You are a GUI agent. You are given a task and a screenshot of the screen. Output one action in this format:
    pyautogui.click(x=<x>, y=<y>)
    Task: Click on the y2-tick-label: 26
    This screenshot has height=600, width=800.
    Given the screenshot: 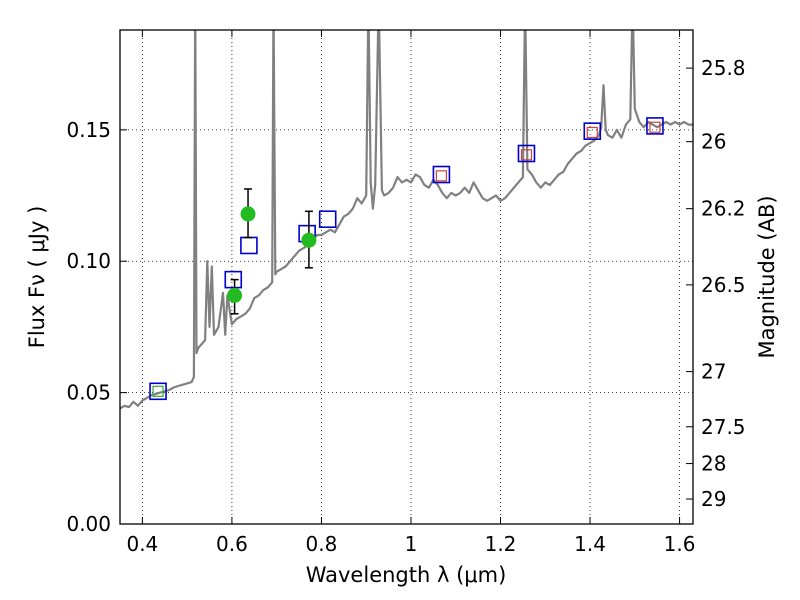 What is the action you would take?
    pyautogui.click(x=713, y=142)
    